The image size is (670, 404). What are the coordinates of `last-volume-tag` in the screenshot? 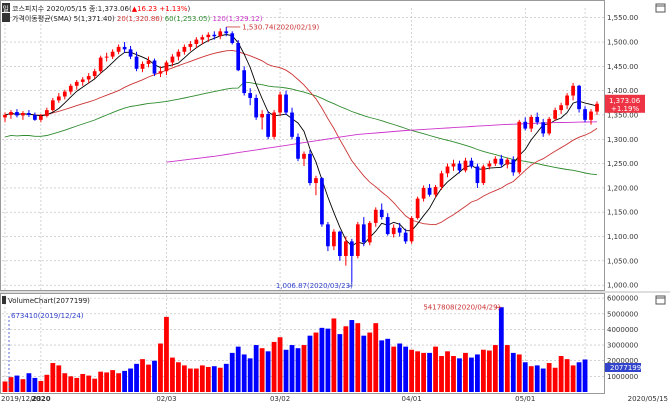 It's located at (623, 367).